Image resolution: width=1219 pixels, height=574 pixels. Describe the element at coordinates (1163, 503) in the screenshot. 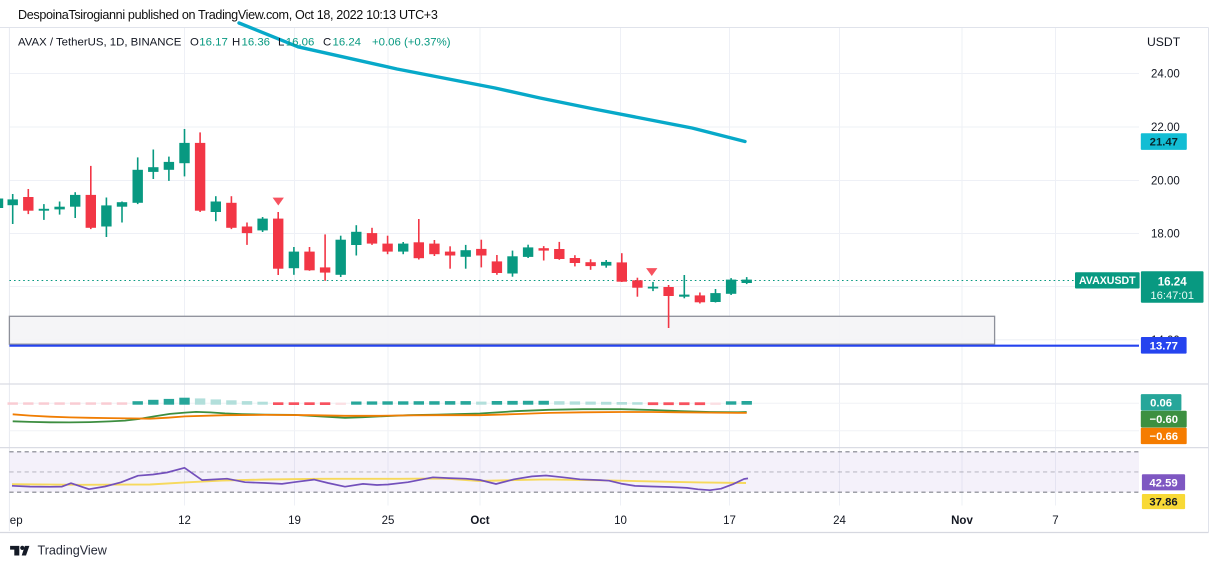

I see `svg-text: 37.86` at that location.